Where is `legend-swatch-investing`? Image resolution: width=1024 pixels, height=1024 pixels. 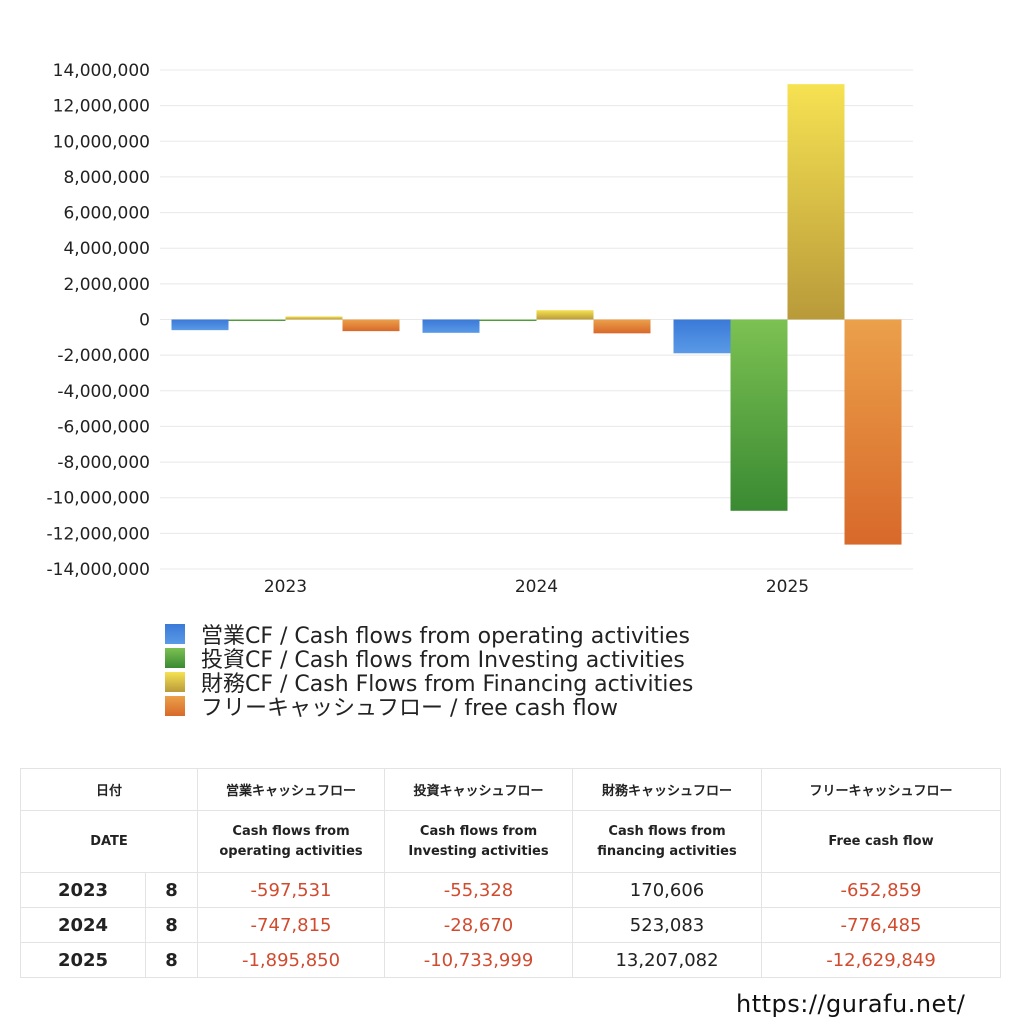 legend-swatch-investing is located at coordinates (175, 658).